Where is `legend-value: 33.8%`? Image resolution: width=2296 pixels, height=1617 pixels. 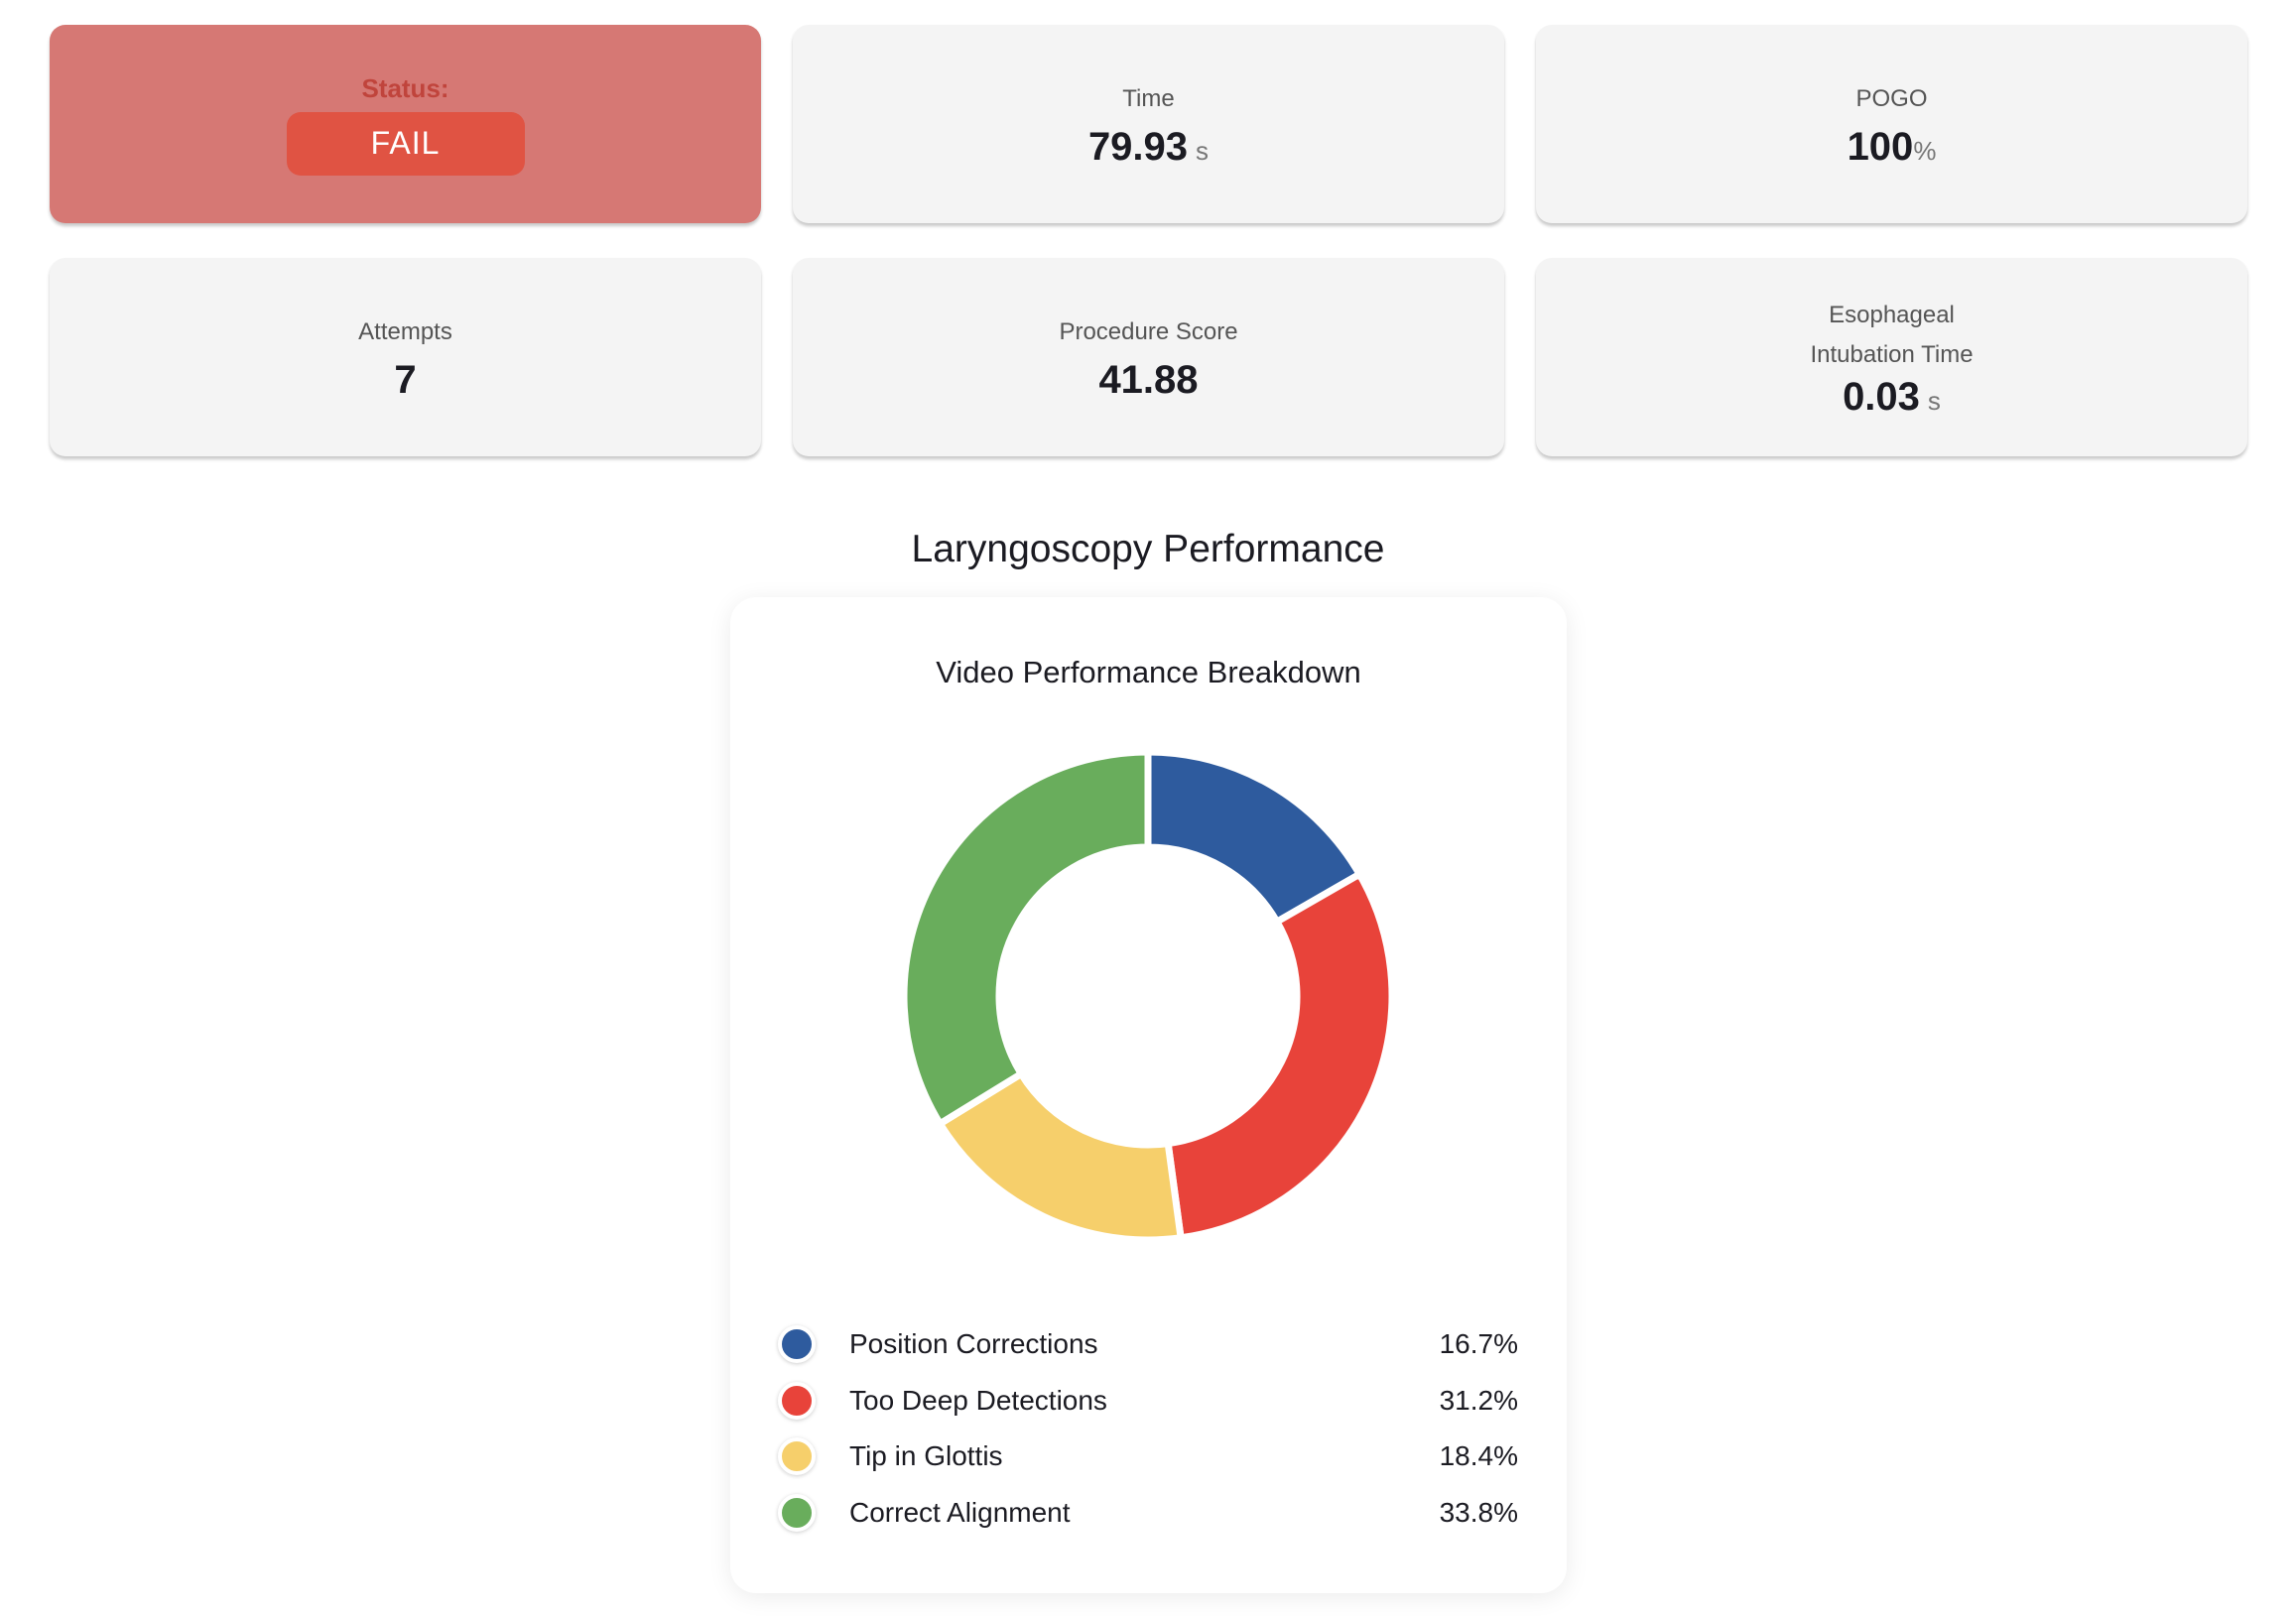
legend-value: 33.8% is located at coordinates (1479, 1513).